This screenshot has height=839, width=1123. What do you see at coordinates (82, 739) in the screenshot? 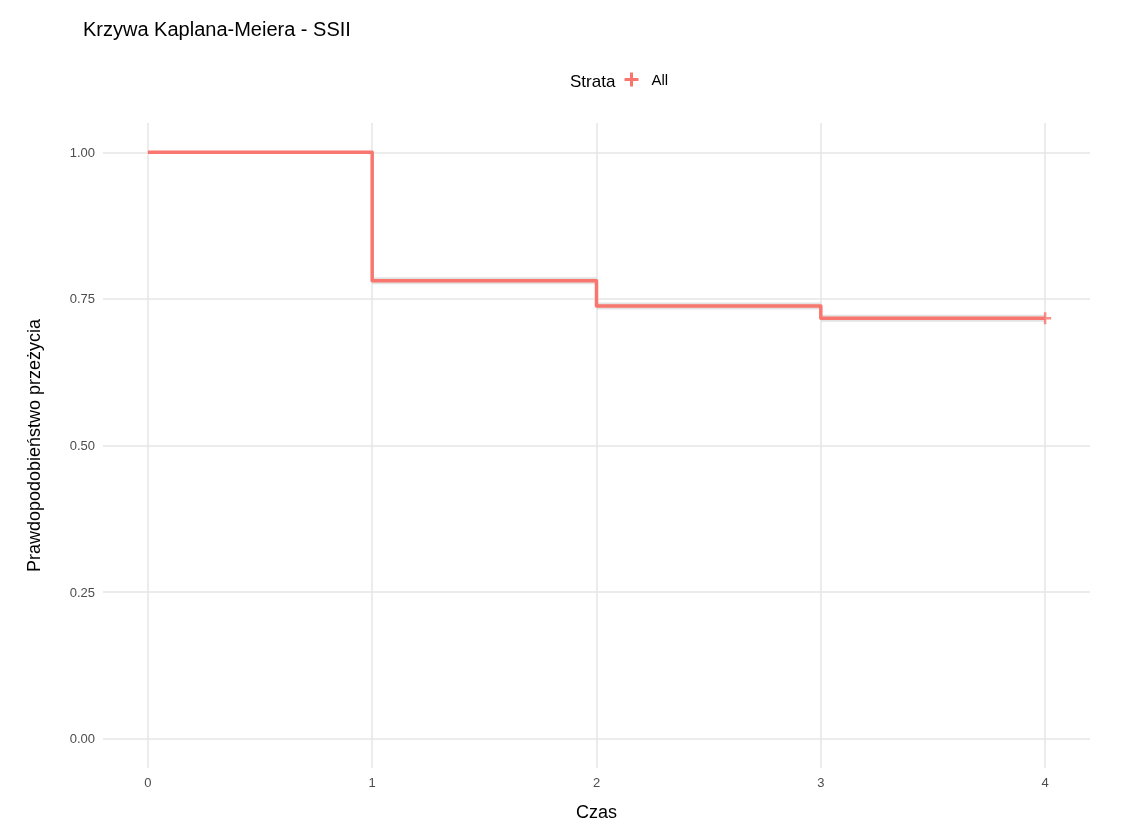
I see `y-tick-label: 0.00` at bounding box center [82, 739].